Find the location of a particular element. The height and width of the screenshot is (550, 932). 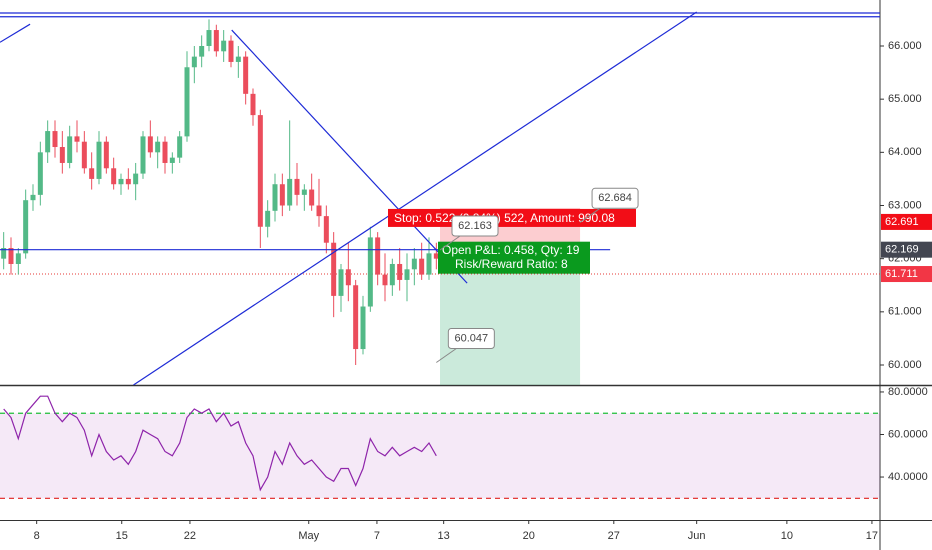

ratio-label: Risk/Reward Ratio: 8 is located at coordinates (511, 264).